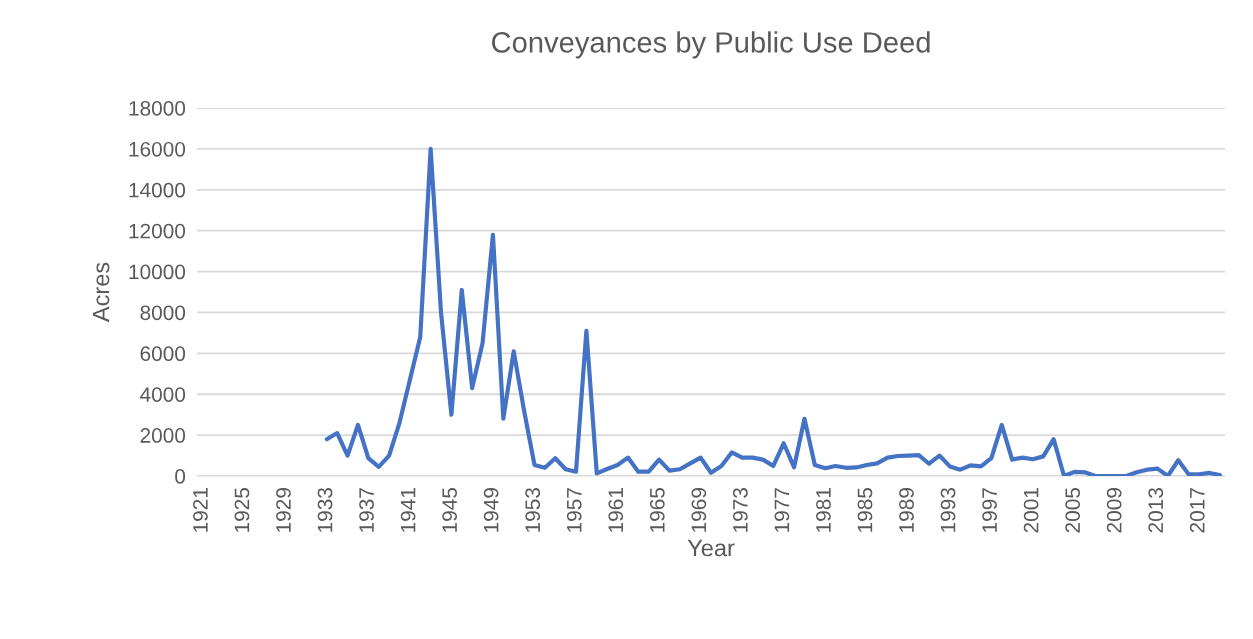 The image size is (1253, 639). What do you see at coordinates (163, 313) in the screenshot?
I see `y-tick-label: 8000` at bounding box center [163, 313].